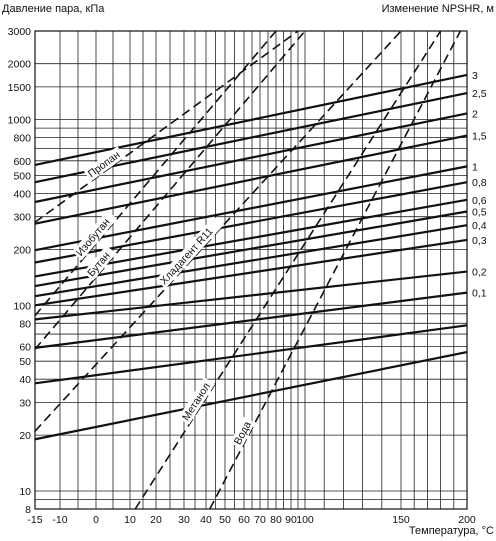 This screenshot has height=541, width=496. I want to click on npshr-label: 1,5, so click(479, 137).